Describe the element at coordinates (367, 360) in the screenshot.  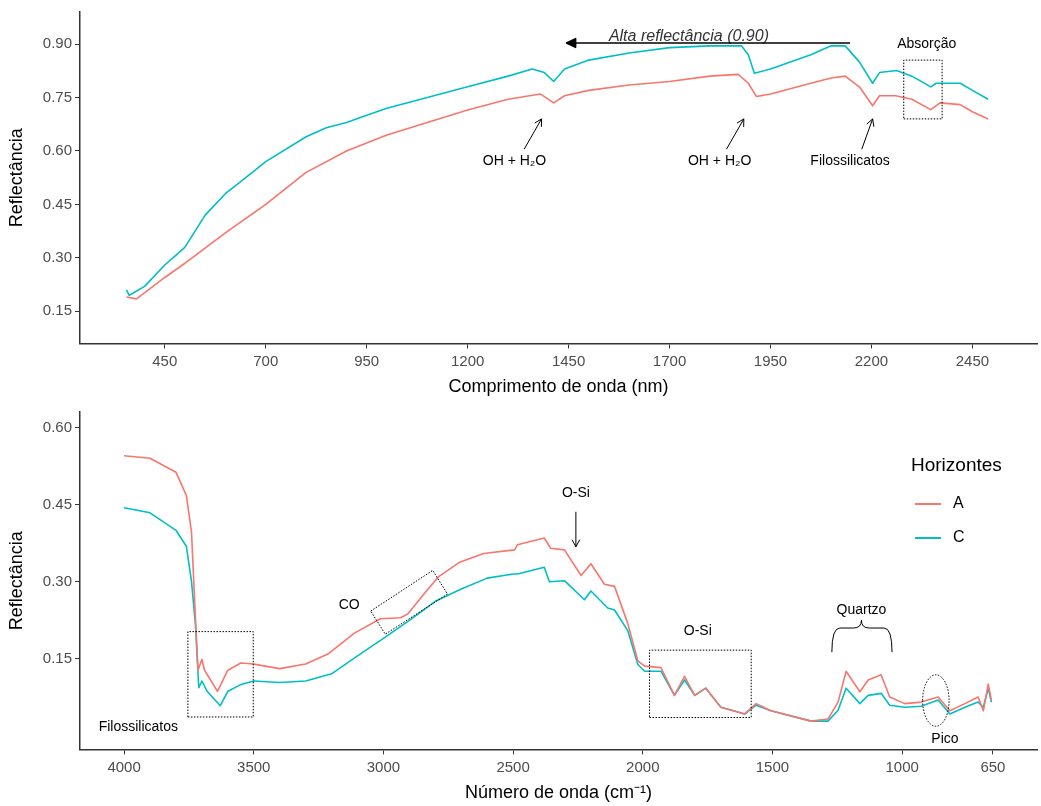
I see `x-tick-label: 950` at that location.